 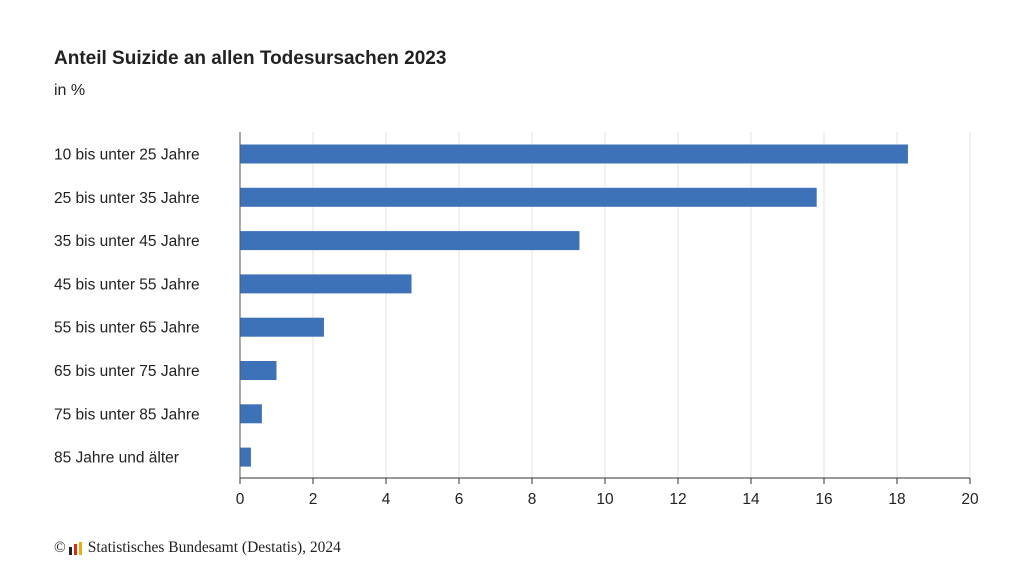 What do you see at coordinates (823, 499) in the screenshot?
I see `x-tick-label: 16` at bounding box center [823, 499].